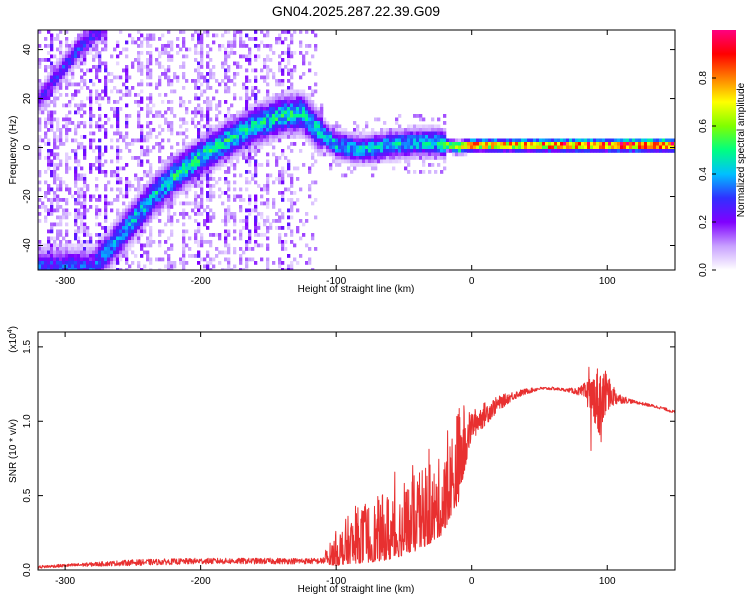  Describe the element at coordinates (214, 144) in the screenshot. I see `heatmap-cell-2069` at that location.